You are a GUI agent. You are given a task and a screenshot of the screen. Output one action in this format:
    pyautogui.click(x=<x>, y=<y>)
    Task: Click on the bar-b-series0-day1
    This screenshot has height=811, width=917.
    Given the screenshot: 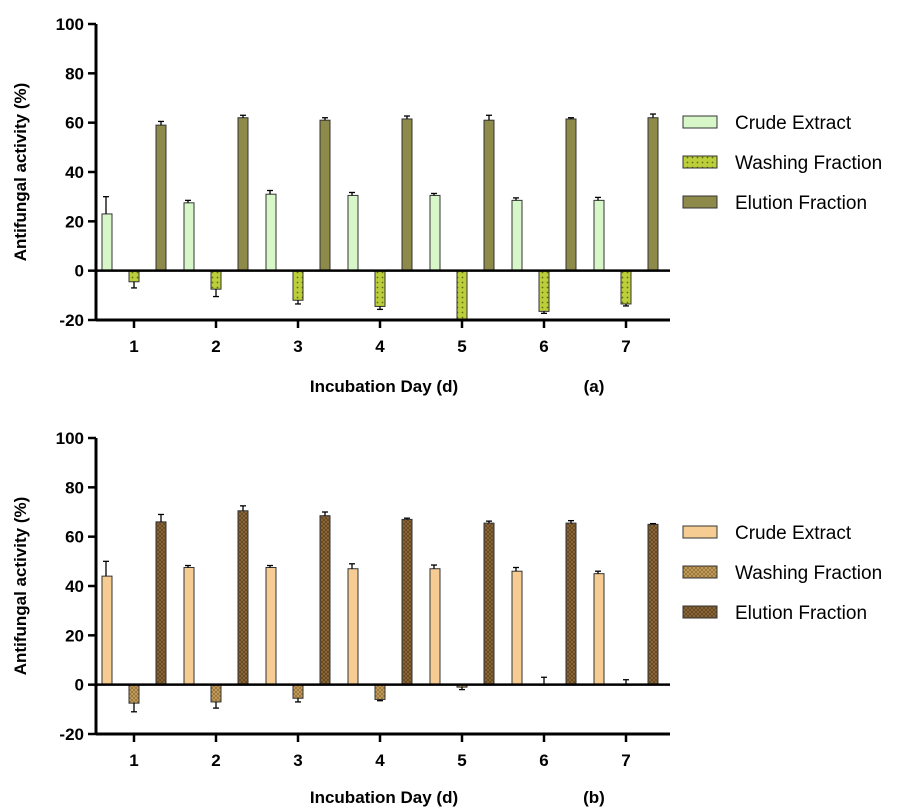 What is the action you would take?
    pyautogui.click(x=107, y=630)
    